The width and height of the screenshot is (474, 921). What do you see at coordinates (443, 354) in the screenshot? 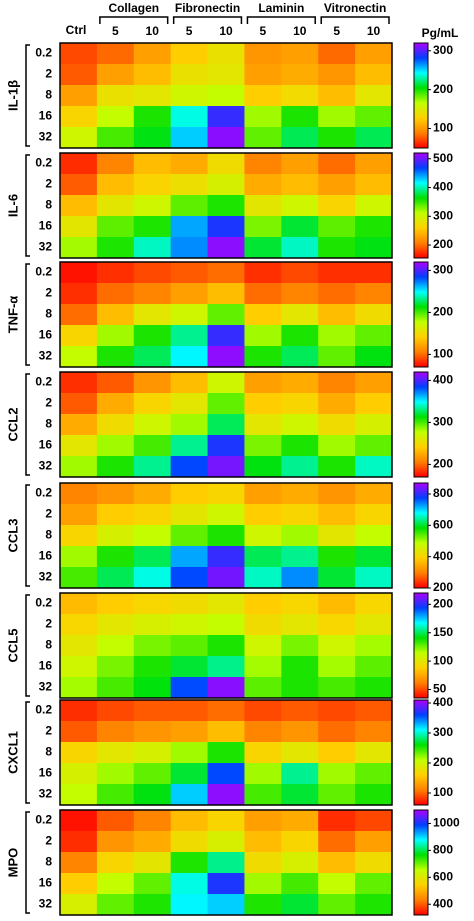
I see `colorbar-tick-label: 100` at bounding box center [443, 354].